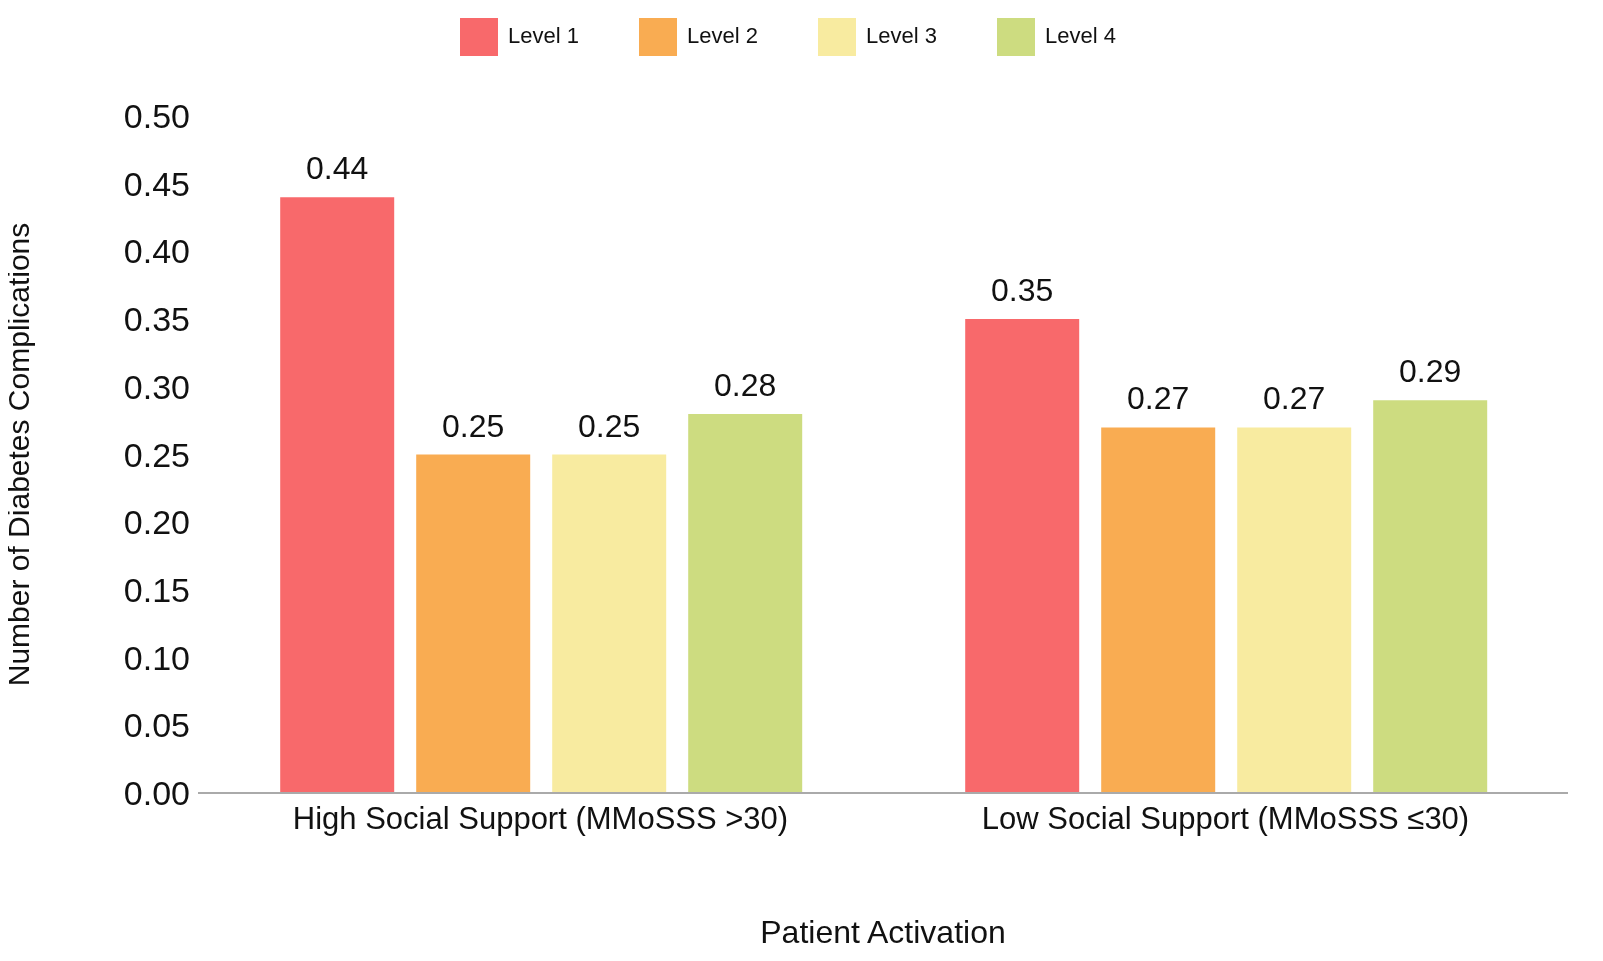 The image size is (1603, 961). Describe the element at coordinates (544, 35) in the screenshot. I see `legend-label: Level 1` at that location.